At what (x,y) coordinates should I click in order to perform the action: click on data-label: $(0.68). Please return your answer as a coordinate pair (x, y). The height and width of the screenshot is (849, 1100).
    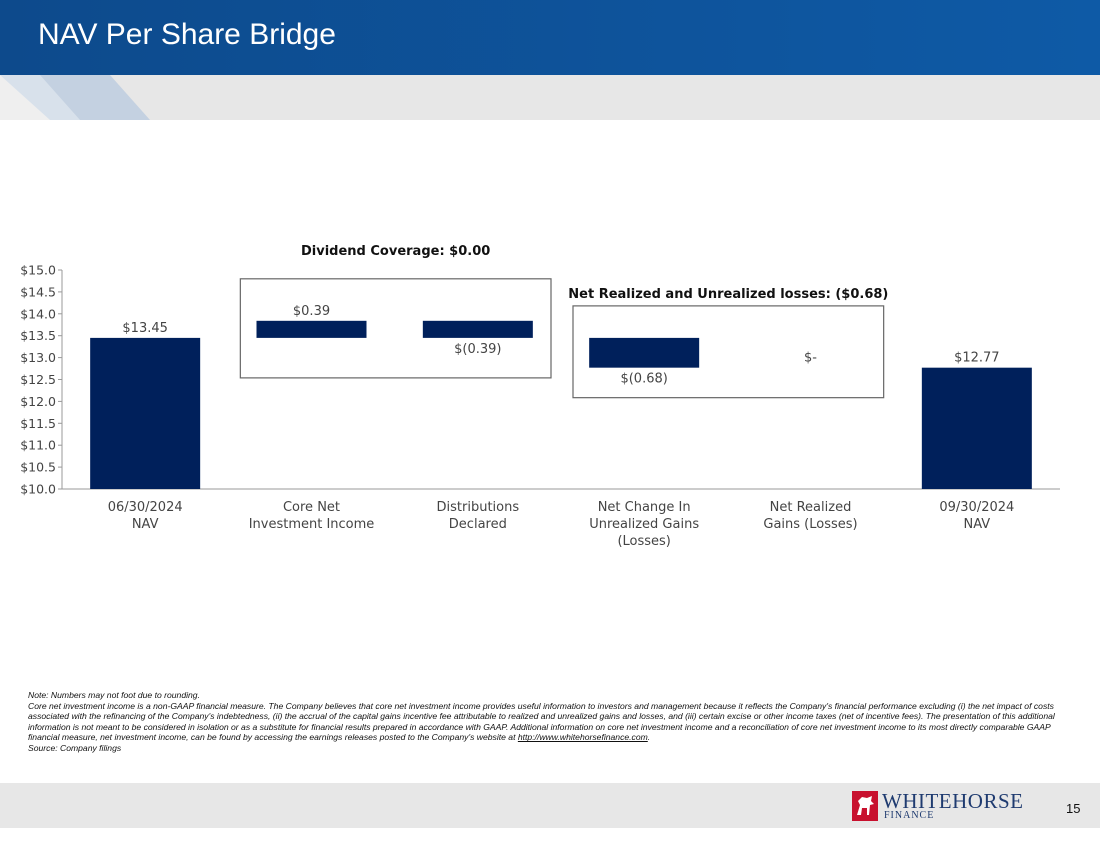
    Looking at the image, I should click on (643, 379).